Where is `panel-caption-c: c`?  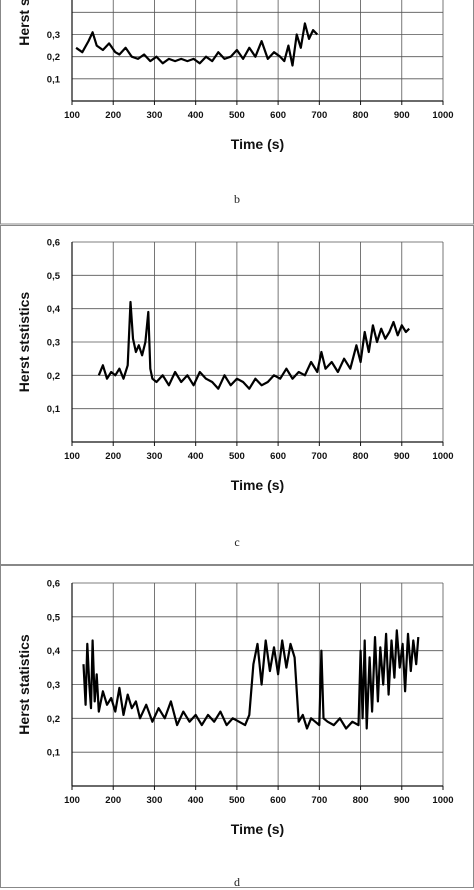
panel-caption-c: c is located at coordinates (237, 542).